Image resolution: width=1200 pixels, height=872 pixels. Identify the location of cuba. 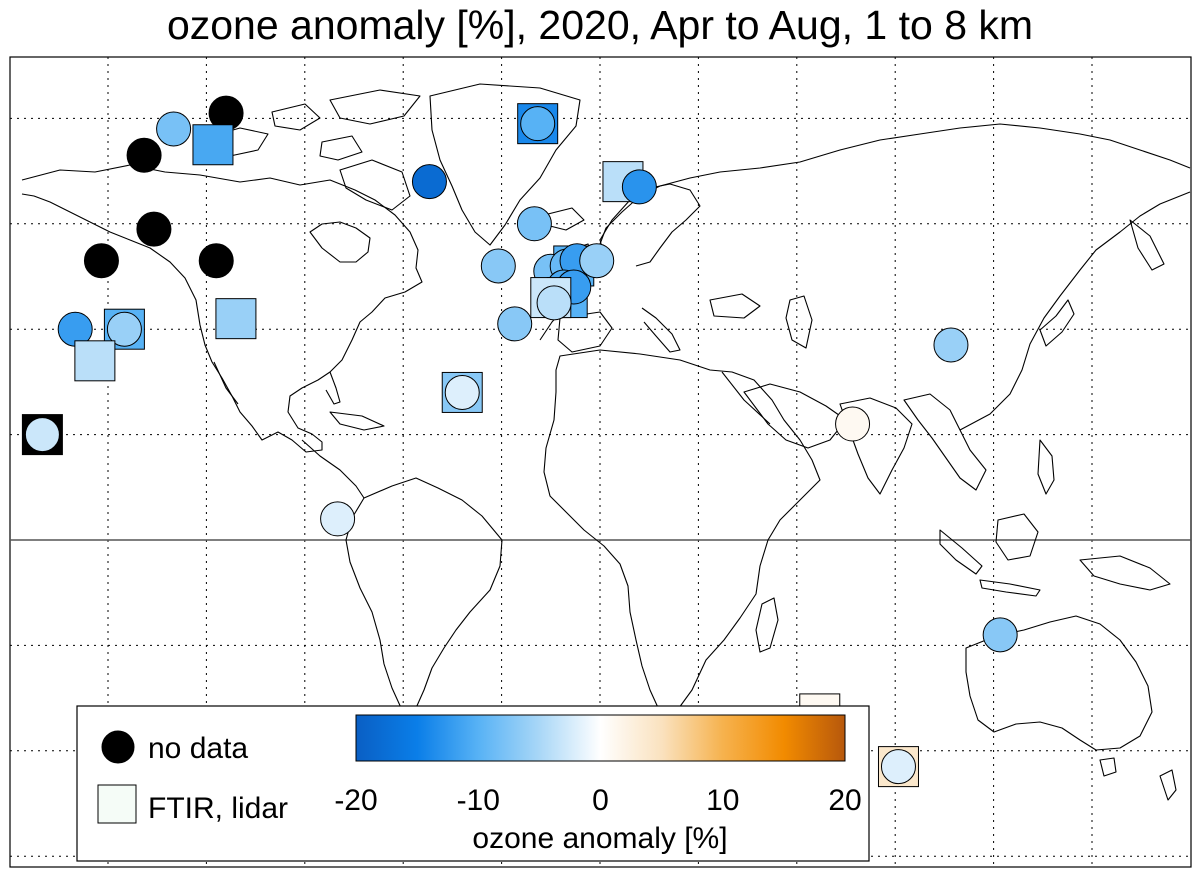
(357, 421).